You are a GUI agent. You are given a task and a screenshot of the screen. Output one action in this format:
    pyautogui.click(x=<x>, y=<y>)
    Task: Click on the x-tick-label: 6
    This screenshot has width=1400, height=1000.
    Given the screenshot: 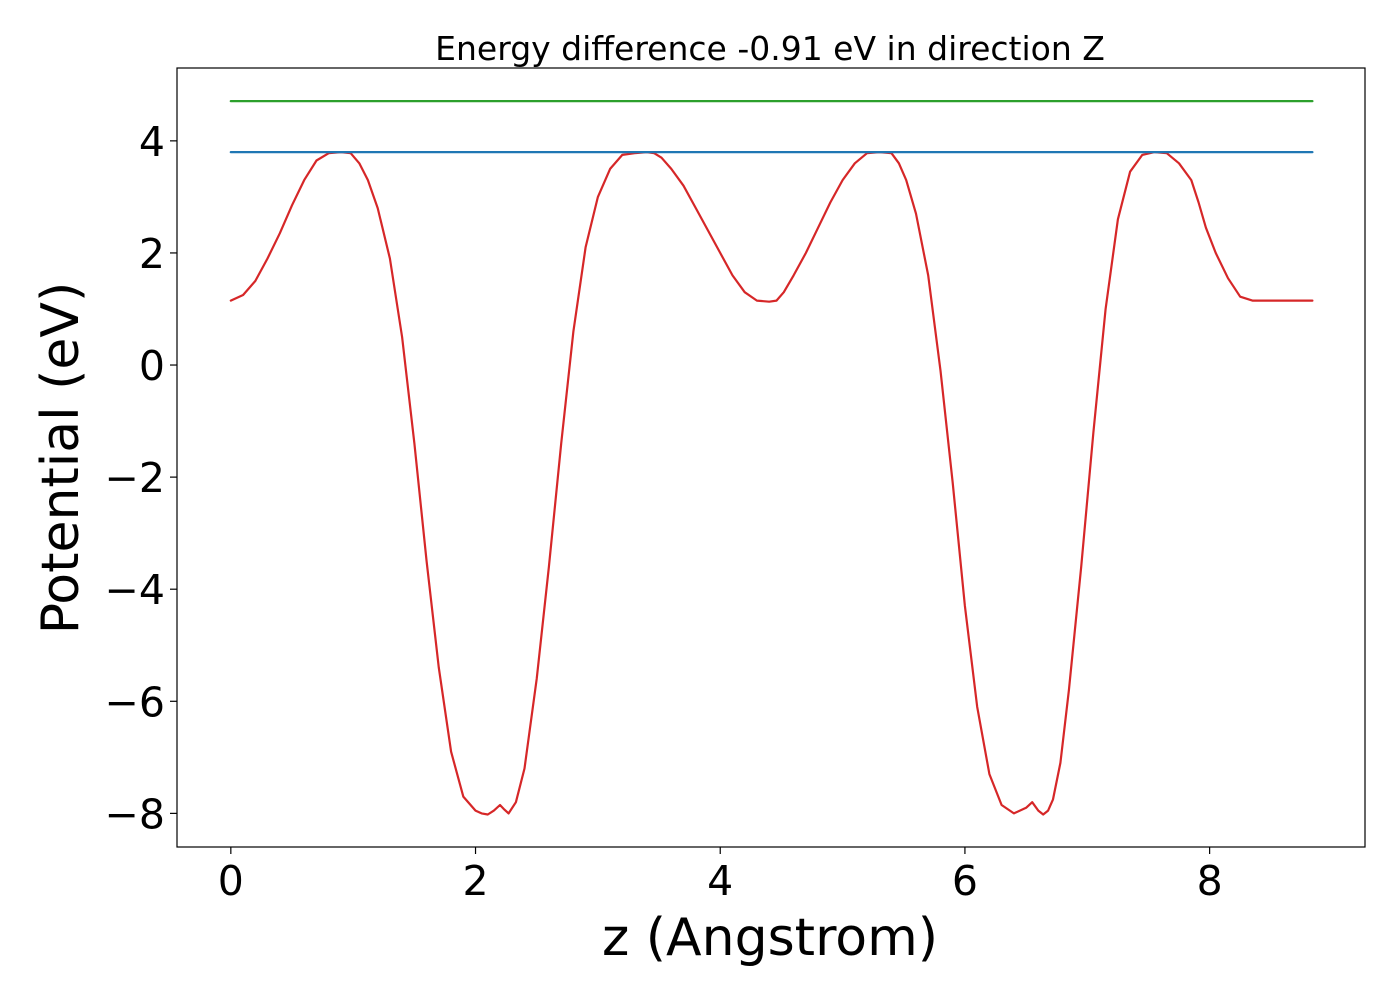 What is the action you would take?
    pyautogui.click(x=965, y=881)
    